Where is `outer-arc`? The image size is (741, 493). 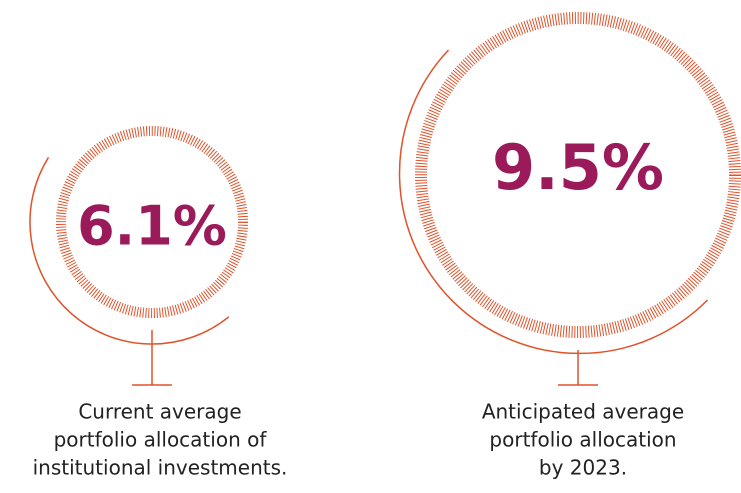
outer-arc is located at coordinates (129, 251).